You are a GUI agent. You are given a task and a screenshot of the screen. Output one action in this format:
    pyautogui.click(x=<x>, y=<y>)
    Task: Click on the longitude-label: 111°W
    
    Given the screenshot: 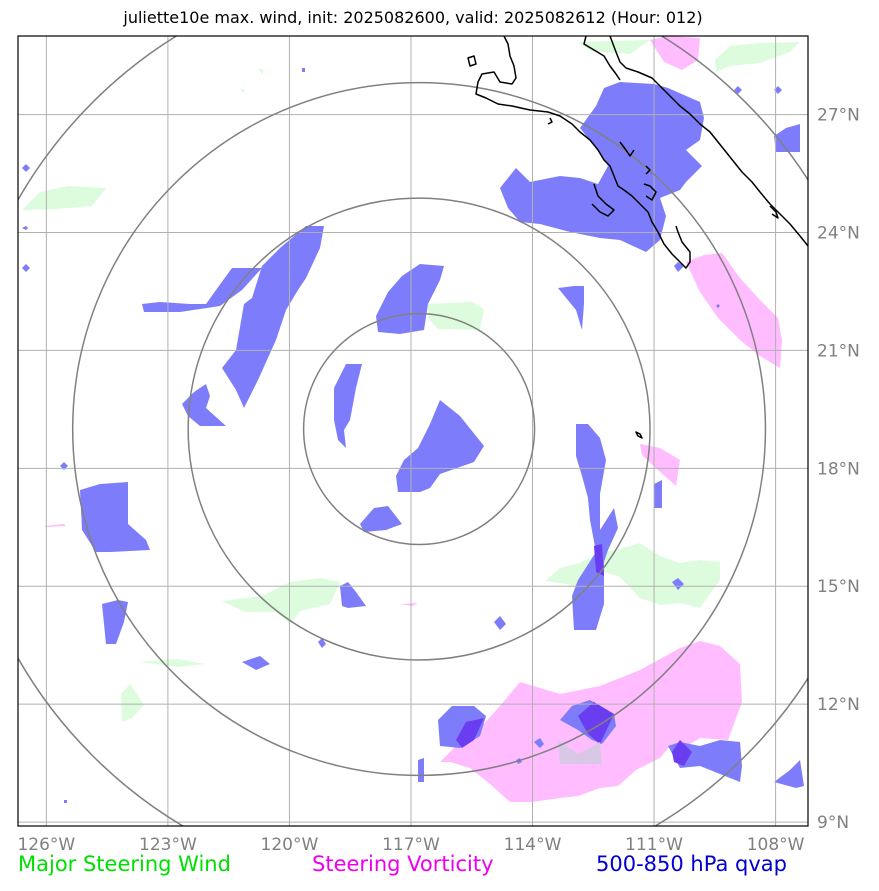 What is the action you would take?
    pyautogui.click(x=654, y=845)
    